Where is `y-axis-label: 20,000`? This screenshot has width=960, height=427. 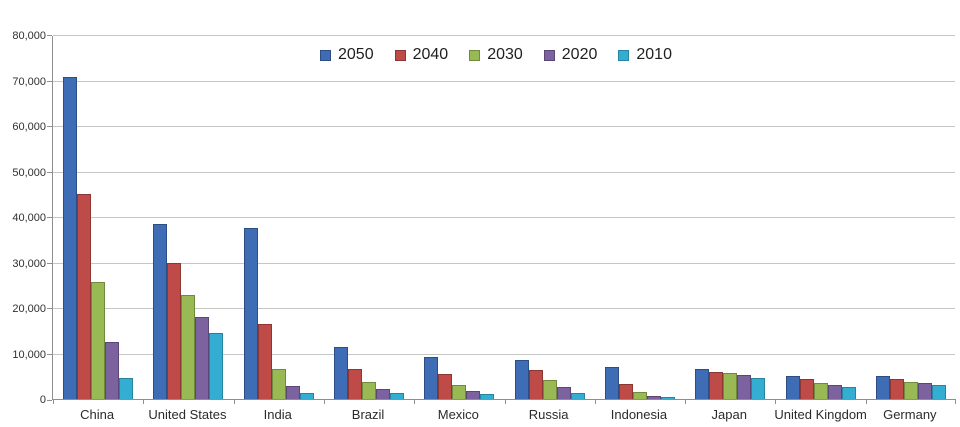
y-axis-label: 20,000 is located at coordinates (29, 309).